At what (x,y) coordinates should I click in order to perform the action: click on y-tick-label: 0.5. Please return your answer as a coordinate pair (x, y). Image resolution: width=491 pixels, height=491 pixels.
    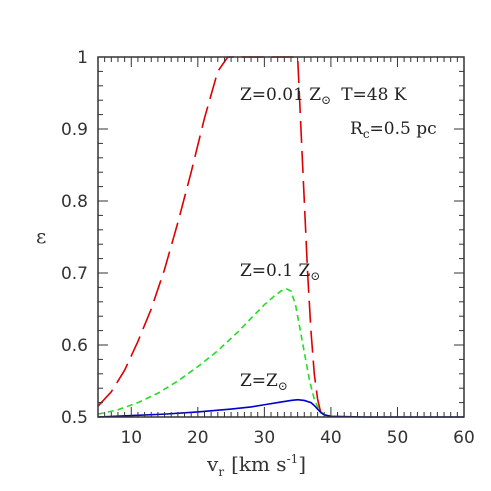
    Looking at the image, I should click on (74, 418).